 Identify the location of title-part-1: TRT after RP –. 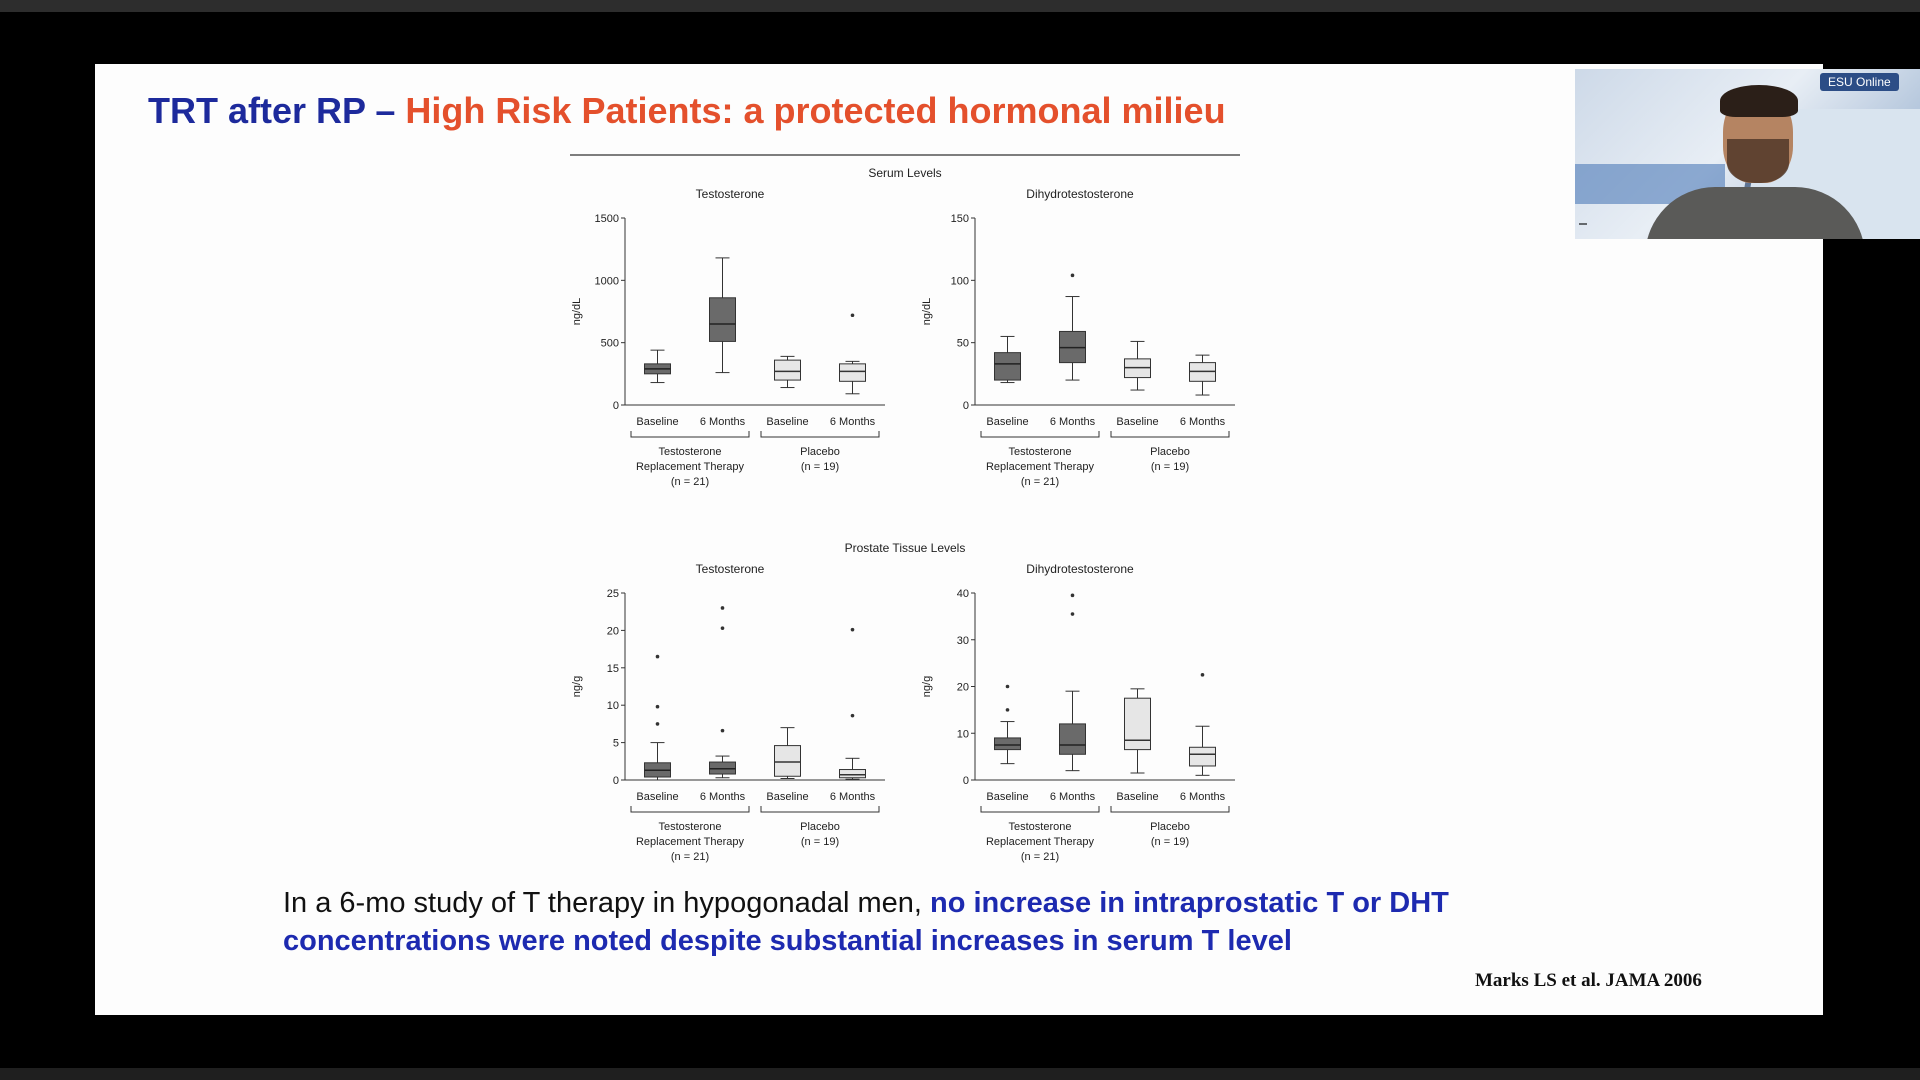
(272, 110).